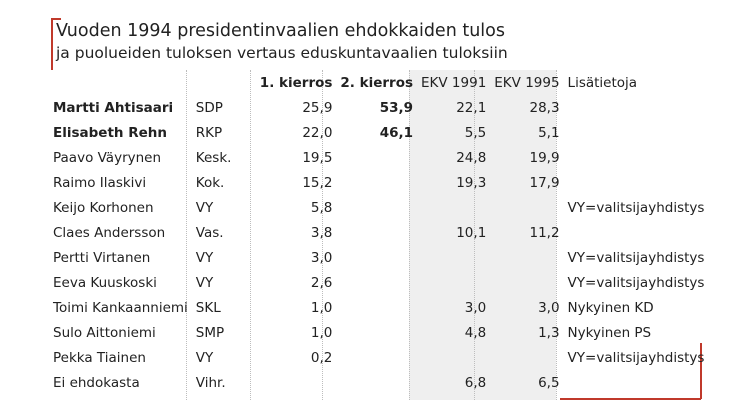  I want to click on ekv1995-cell: 19,9, so click(544, 157).